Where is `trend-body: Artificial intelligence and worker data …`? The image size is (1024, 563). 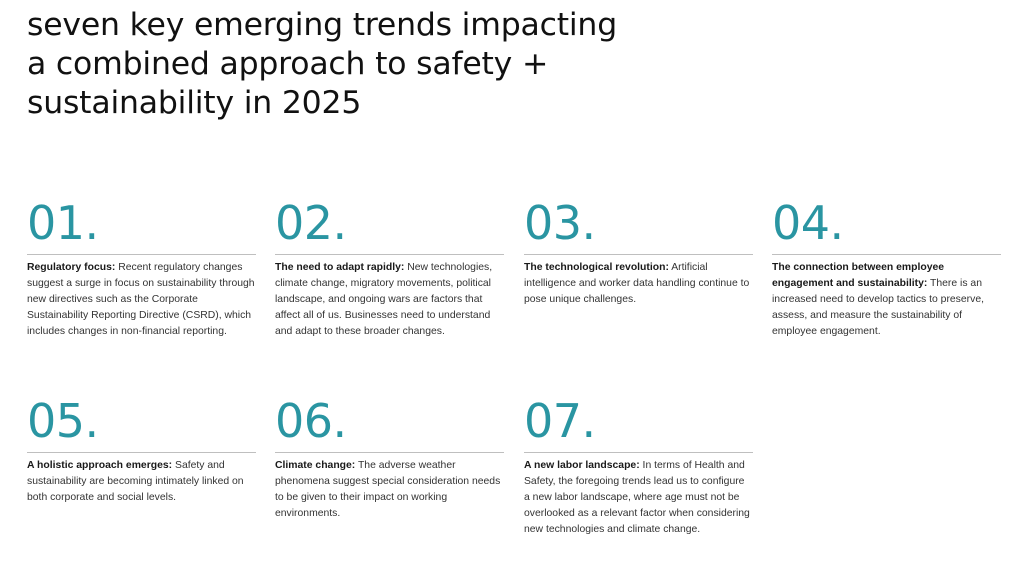
trend-body: Artificial intelligence and worker data … is located at coordinates (637, 283).